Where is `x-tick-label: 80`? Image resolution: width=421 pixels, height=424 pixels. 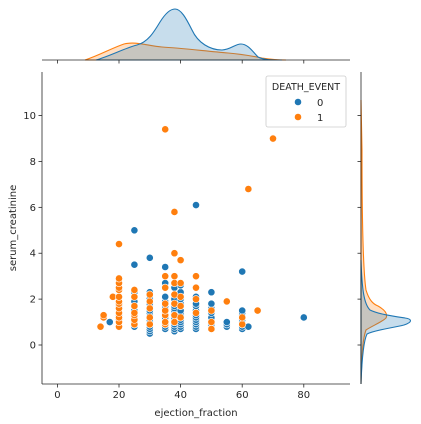
x-tick-label: 80 is located at coordinates (303, 395).